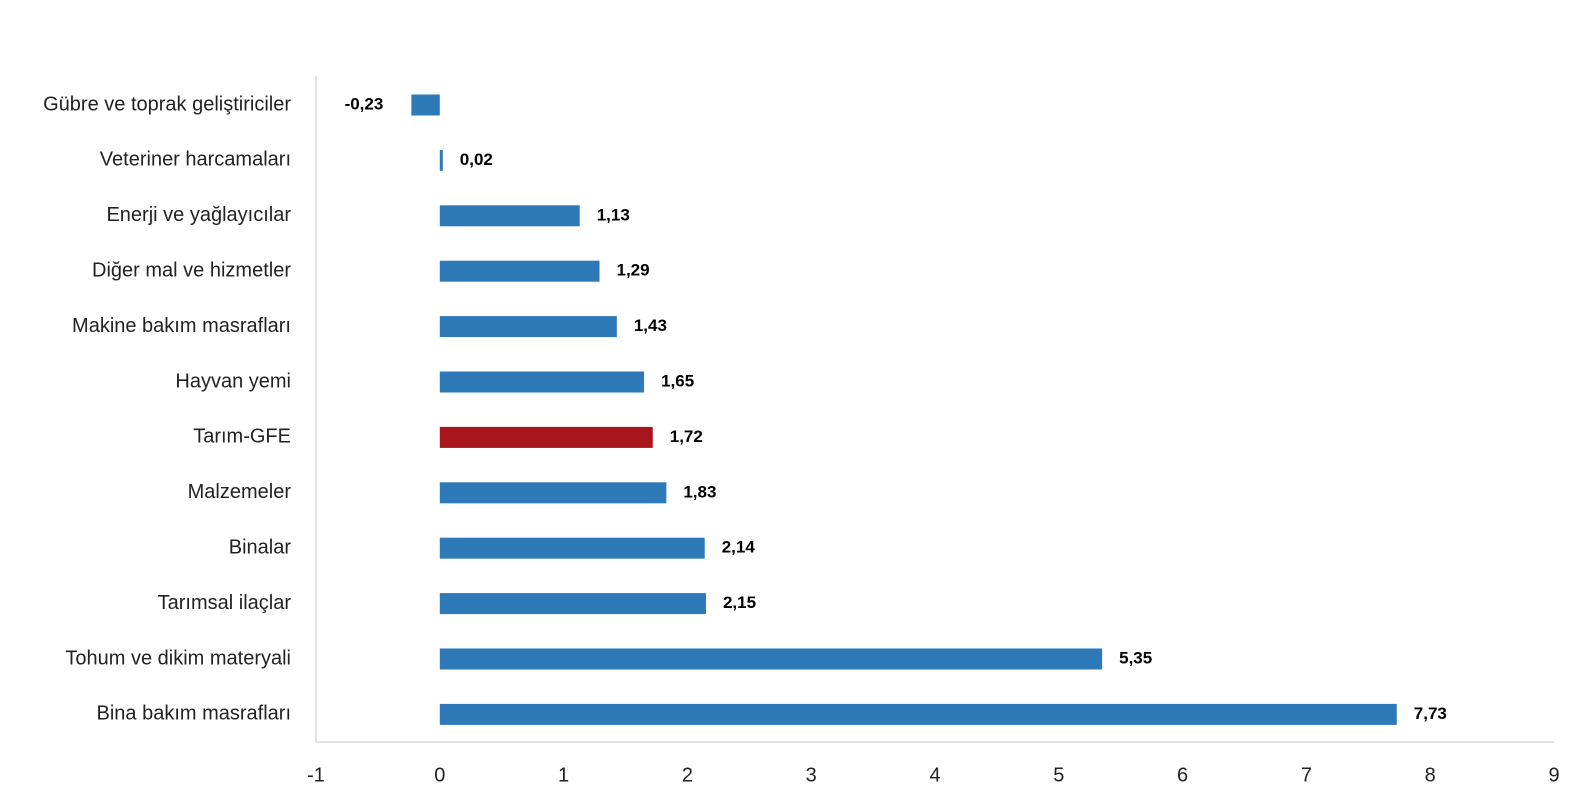 The width and height of the screenshot is (1576, 800). What do you see at coordinates (1306, 775) in the screenshot?
I see `x-tick-label: 7` at bounding box center [1306, 775].